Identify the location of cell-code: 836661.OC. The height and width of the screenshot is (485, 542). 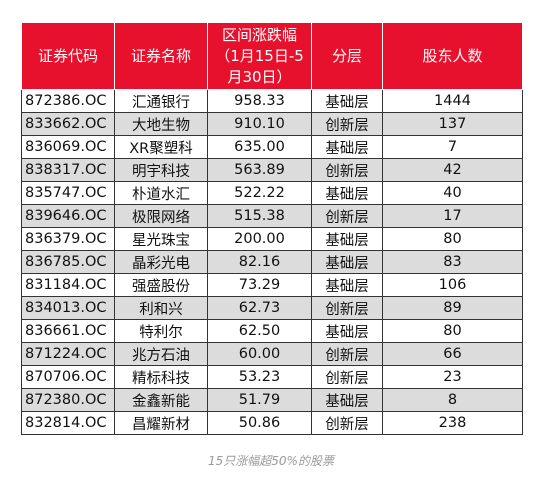
(68, 331).